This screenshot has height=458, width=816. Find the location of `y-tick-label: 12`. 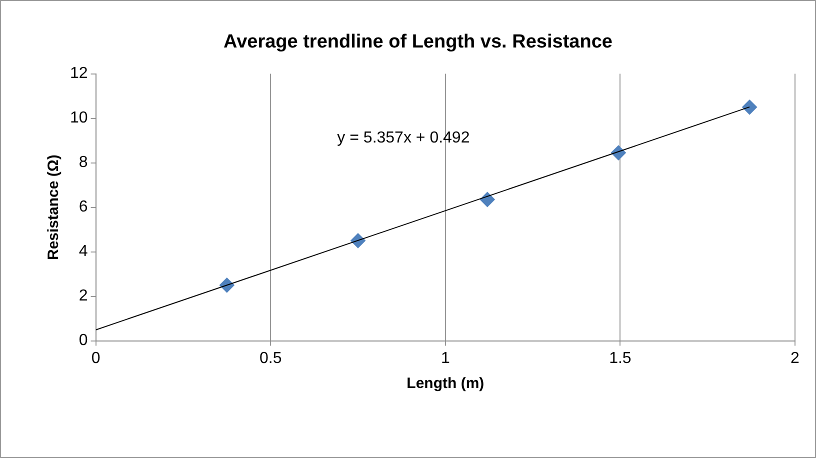

y-tick-label: 12 is located at coordinates (79, 73).